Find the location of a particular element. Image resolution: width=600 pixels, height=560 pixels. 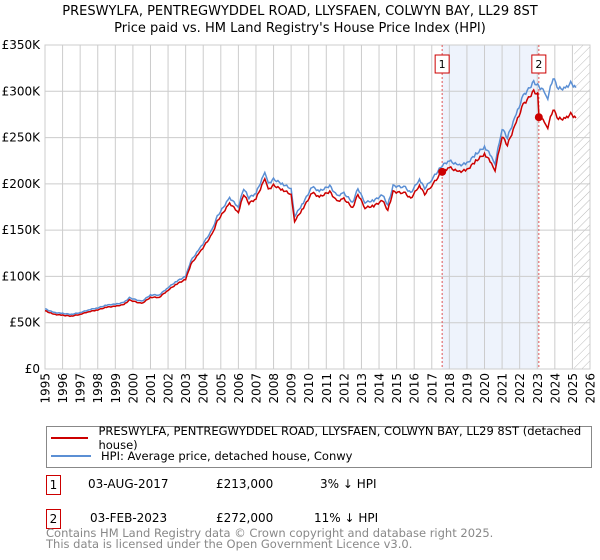

x-tick-label: 1999 is located at coordinates (116, 388).